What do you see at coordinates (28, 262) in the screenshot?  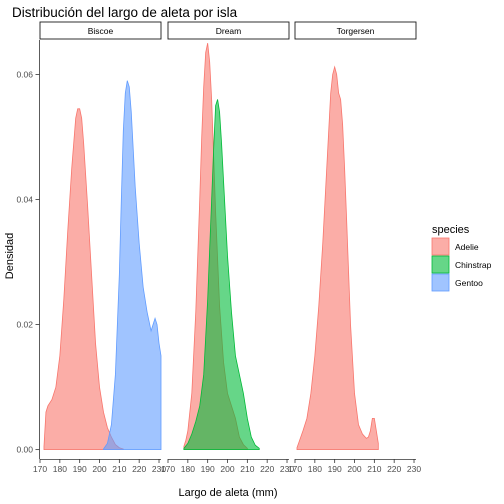 I see `y-axis-ticks: 0.00 0.02 0.04 0.06` at bounding box center [28, 262].